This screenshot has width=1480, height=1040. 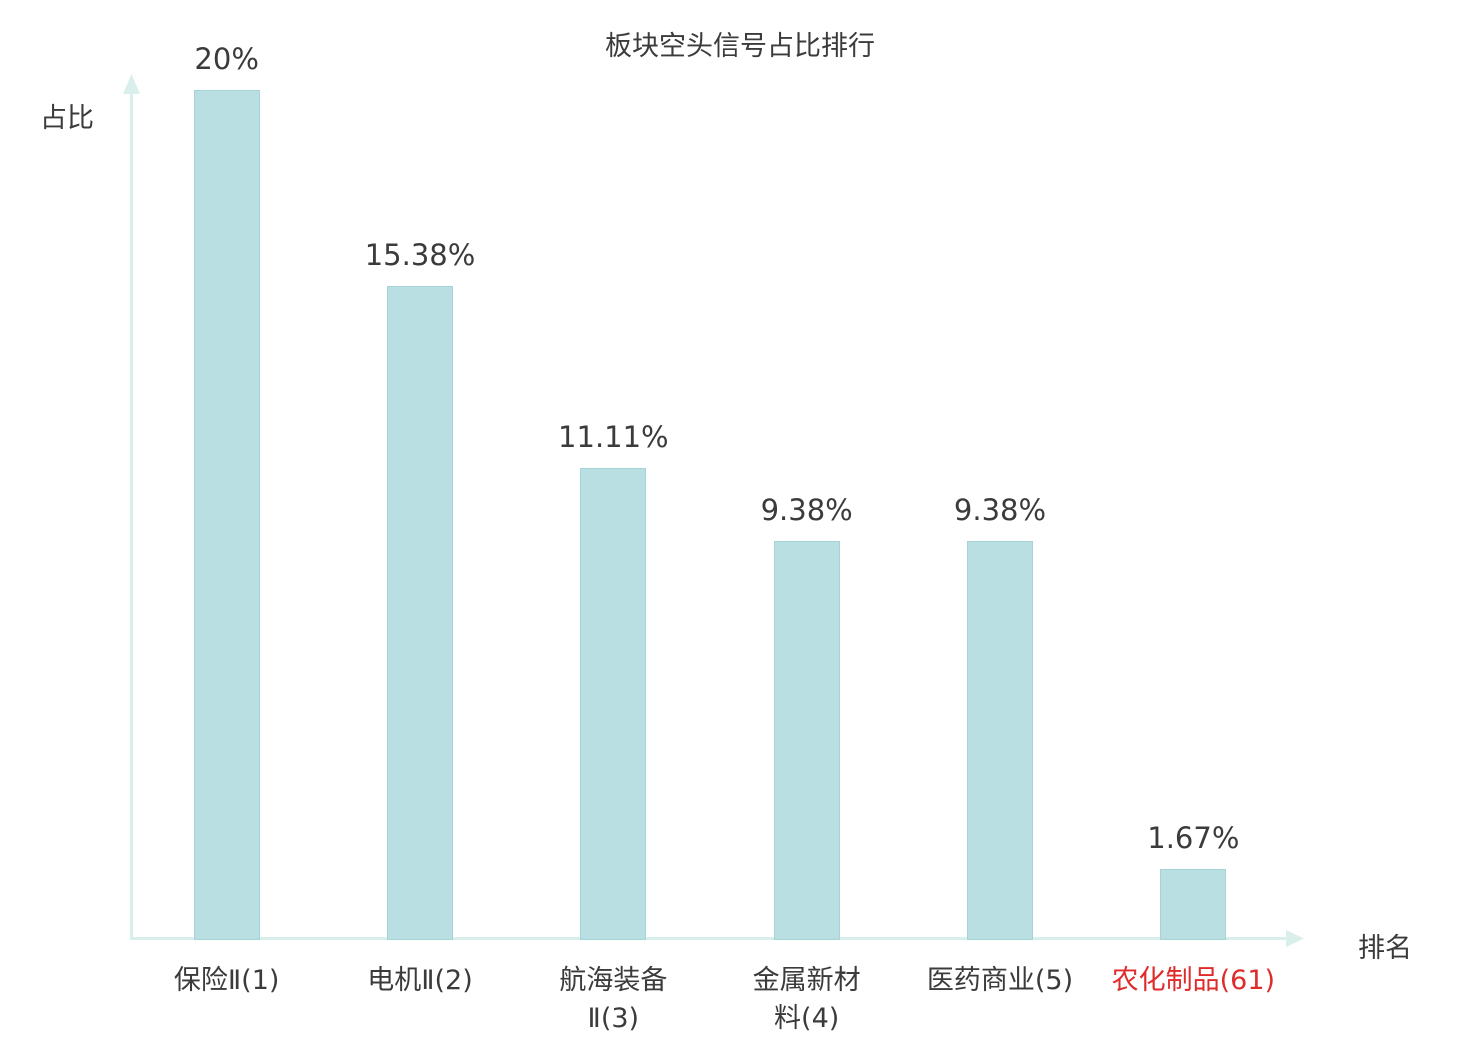 I want to click on bar-category-label: 保险Ⅱ(1), so click(x=226, y=980).